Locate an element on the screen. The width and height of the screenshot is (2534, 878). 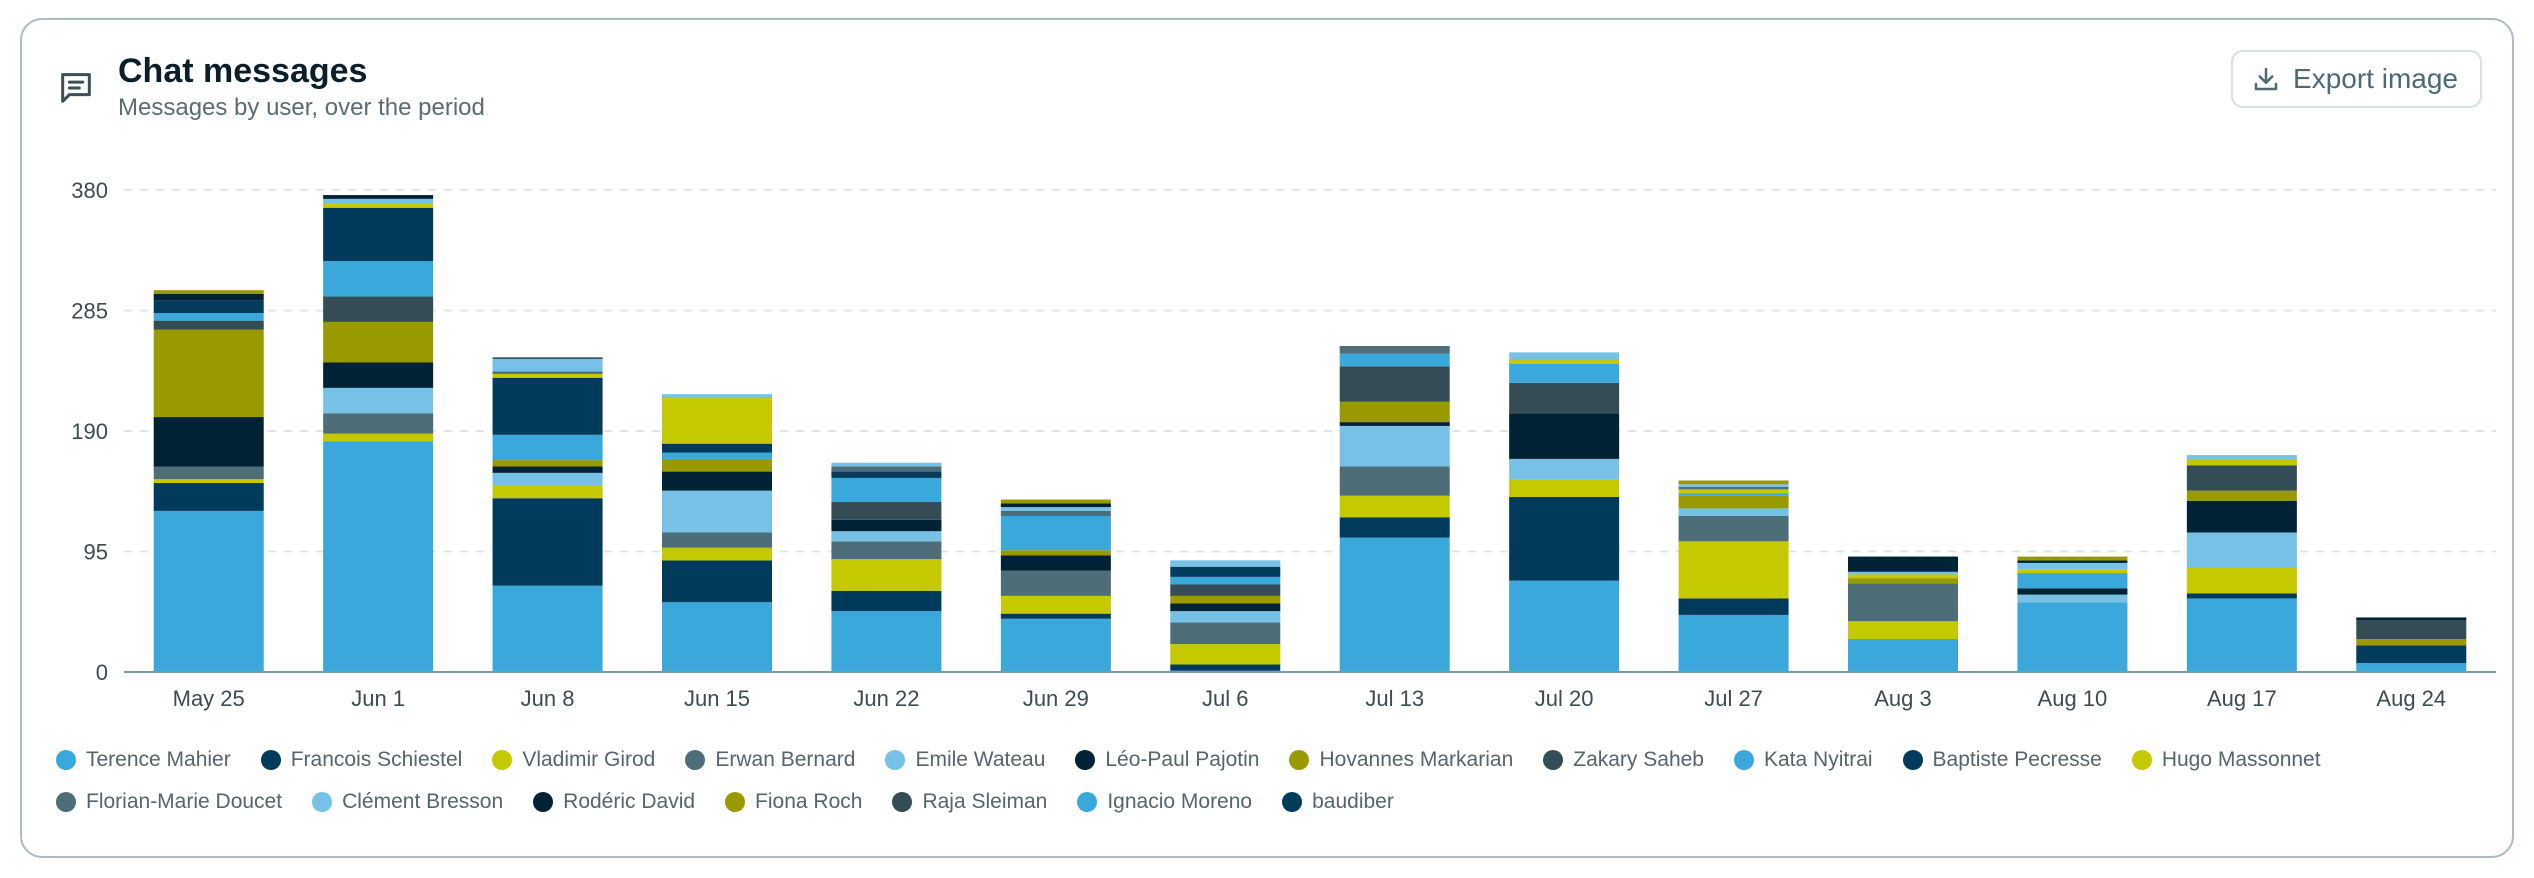
legend-item: Ignacio Moreno is located at coordinates (1164, 802).